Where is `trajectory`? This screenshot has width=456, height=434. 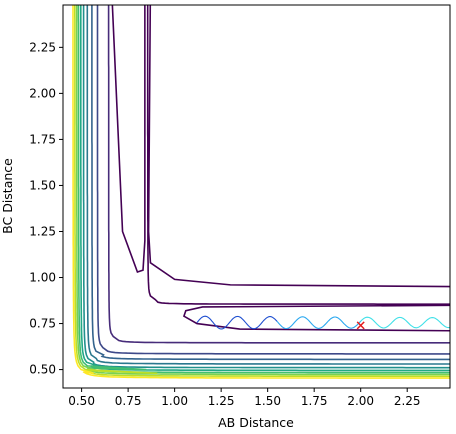 trajectory is located at coordinates (323, 322).